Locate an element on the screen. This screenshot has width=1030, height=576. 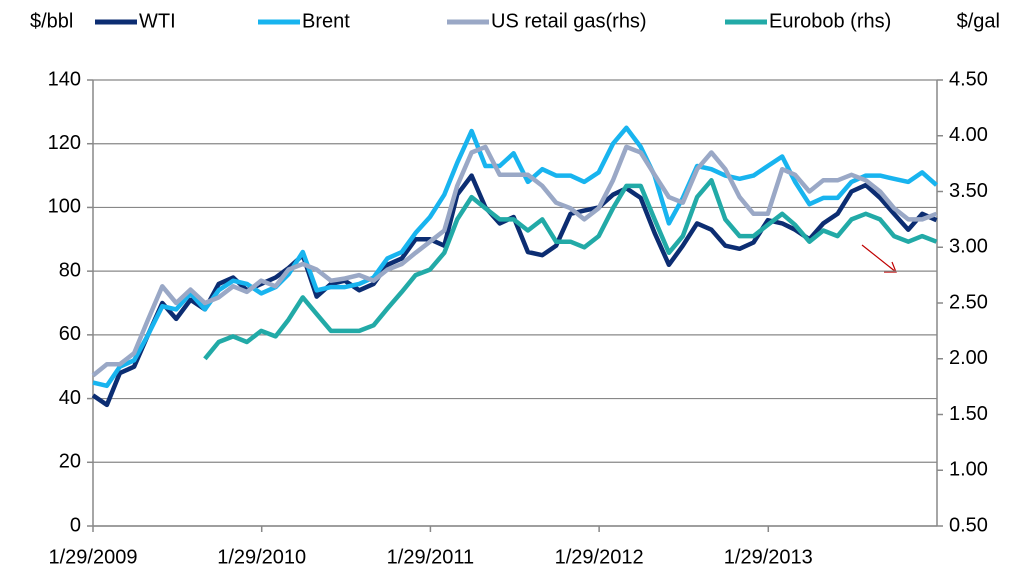
y-tick-label: 40 is located at coordinates (70, 398).